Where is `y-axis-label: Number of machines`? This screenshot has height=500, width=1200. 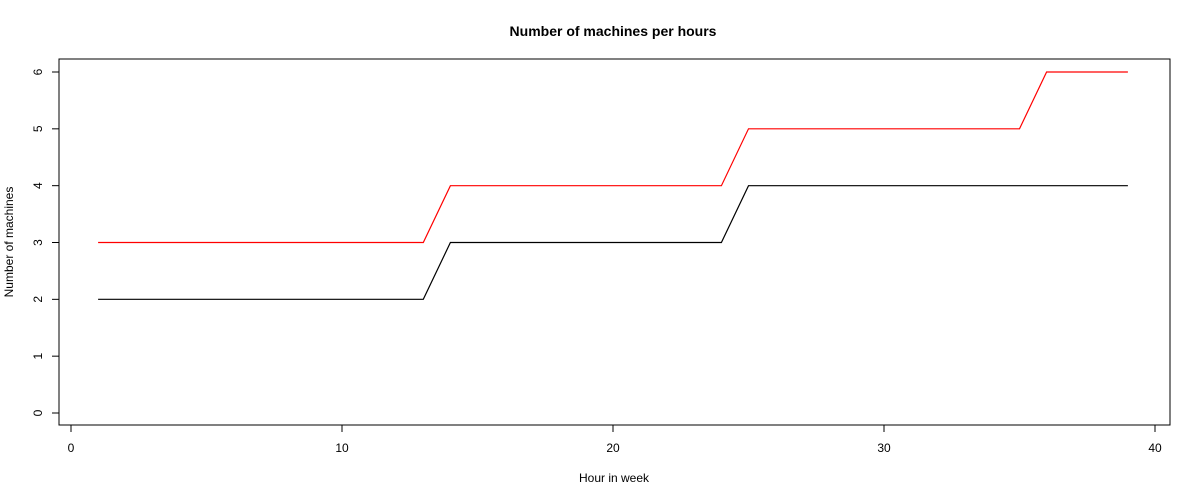
y-axis-label: Number of machines is located at coordinates (9, 242).